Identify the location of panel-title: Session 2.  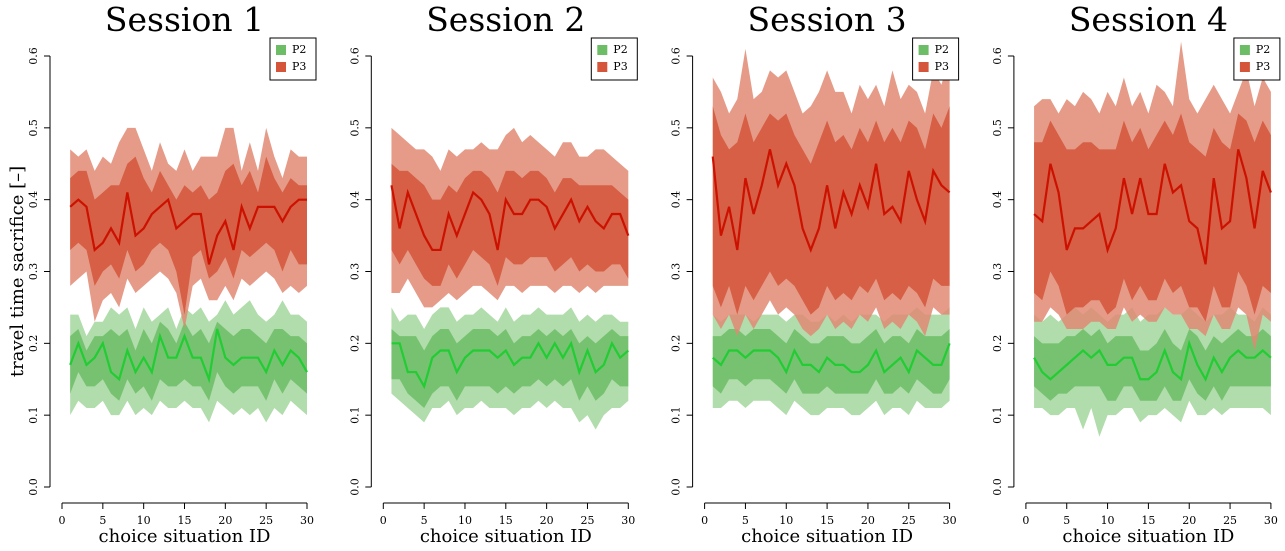
(505, 19).